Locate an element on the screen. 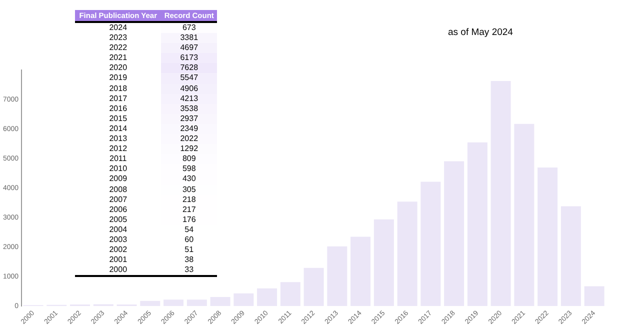 The width and height of the screenshot is (626, 329). y-tick-label: 2012 is located at coordinates (118, 149).